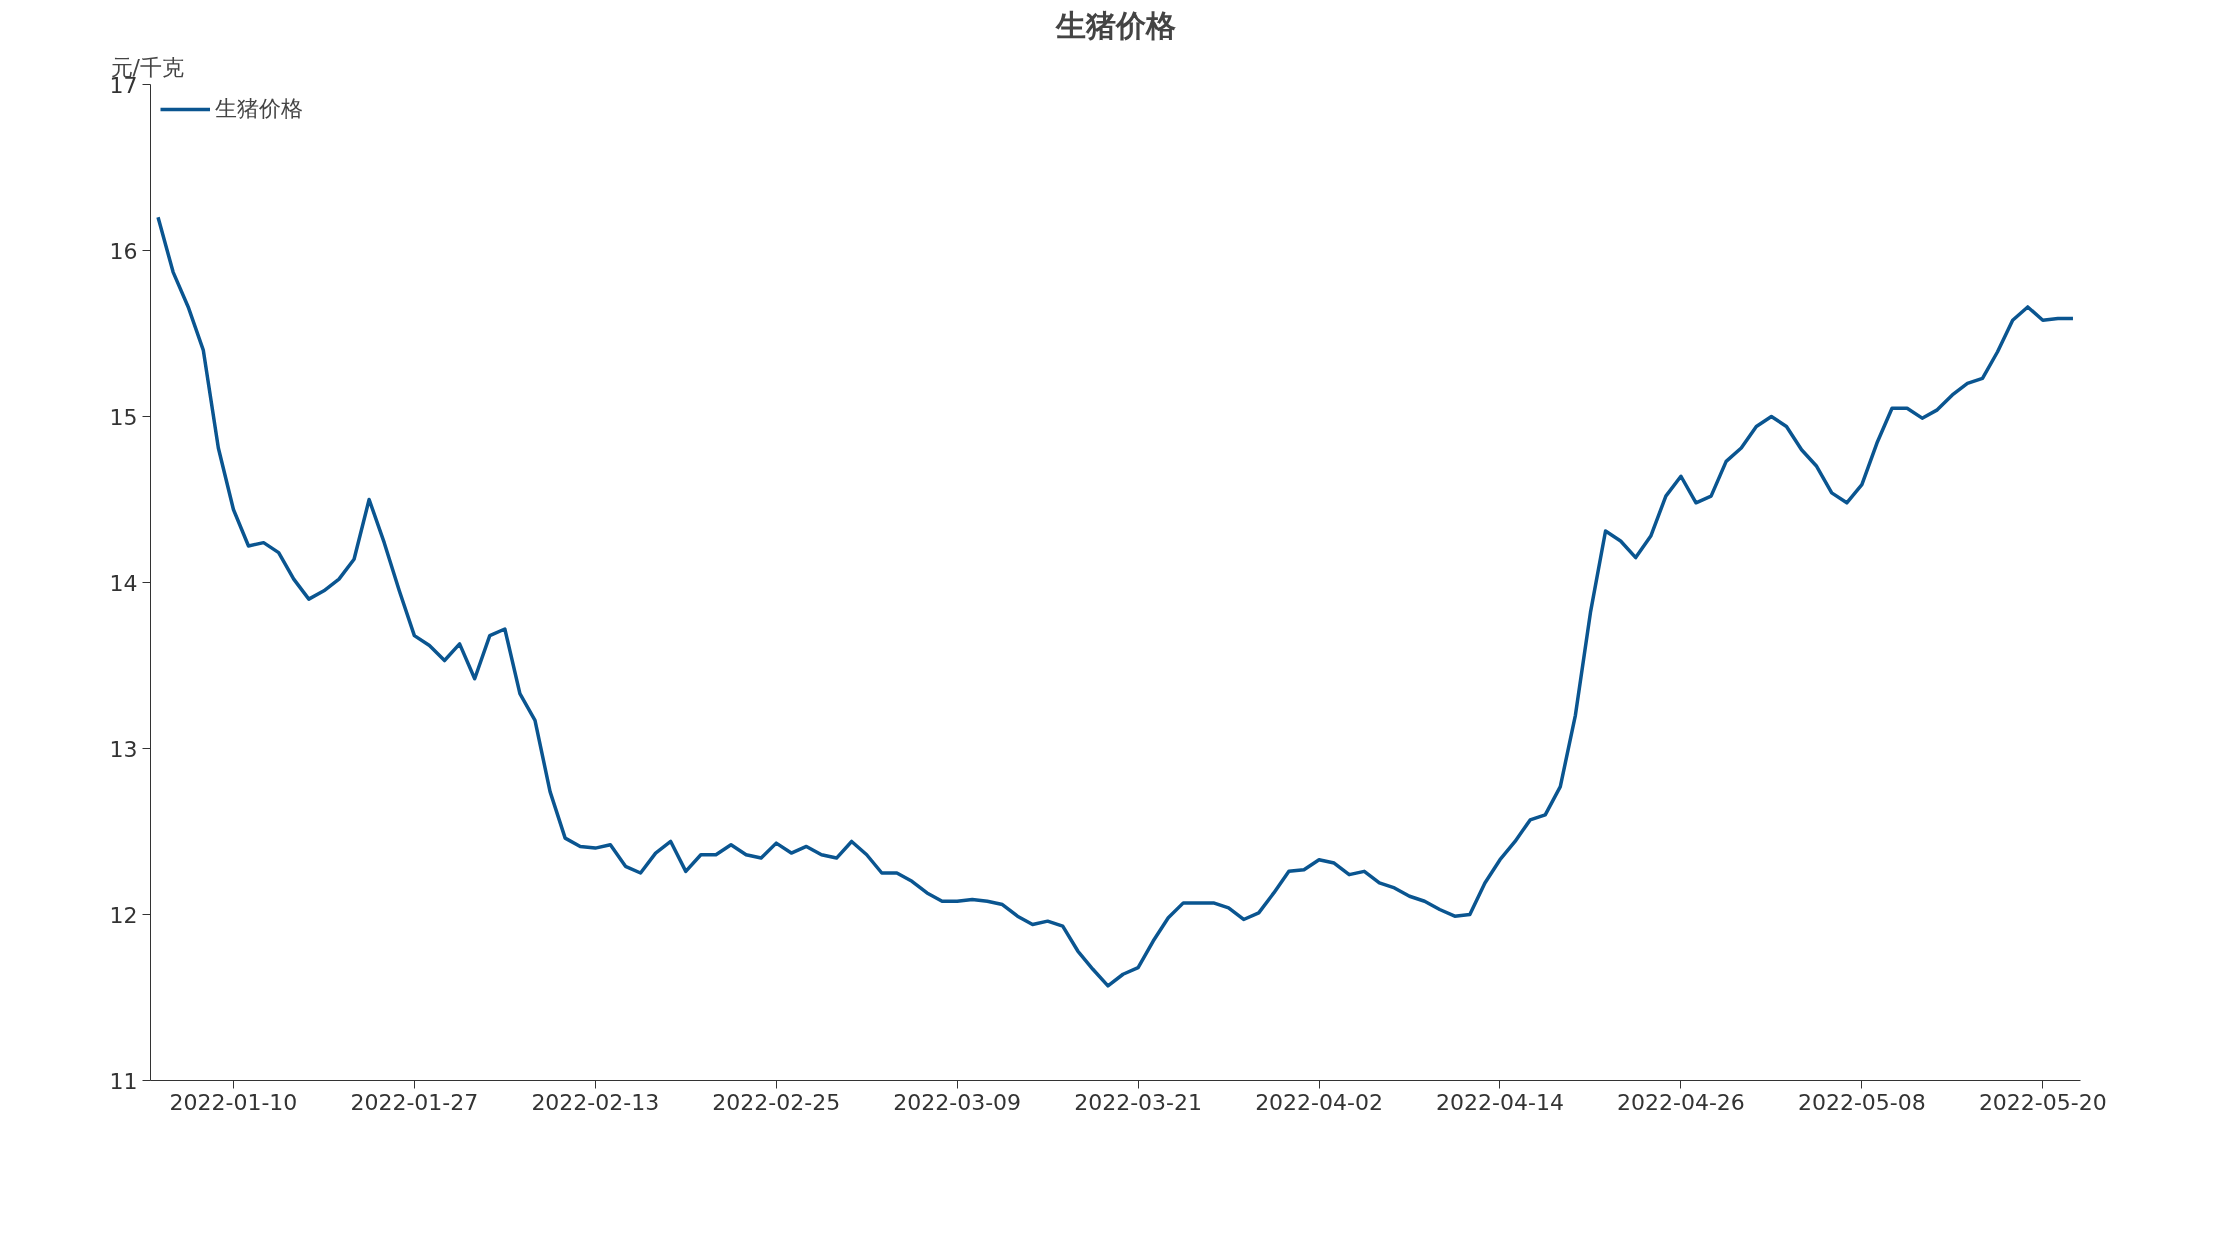 This screenshot has width=2240, height=1260. What do you see at coordinates (123, 915) in the screenshot?
I see `y-tick-label: 12` at bounding box center [123, 915].